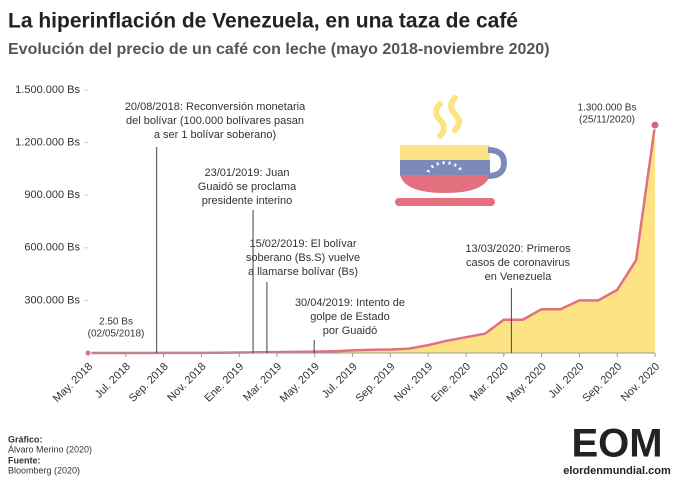  Describe the element at coordinates (116, 322) in the screenshot. I see `value-label: 2.50 Bs` at that location.